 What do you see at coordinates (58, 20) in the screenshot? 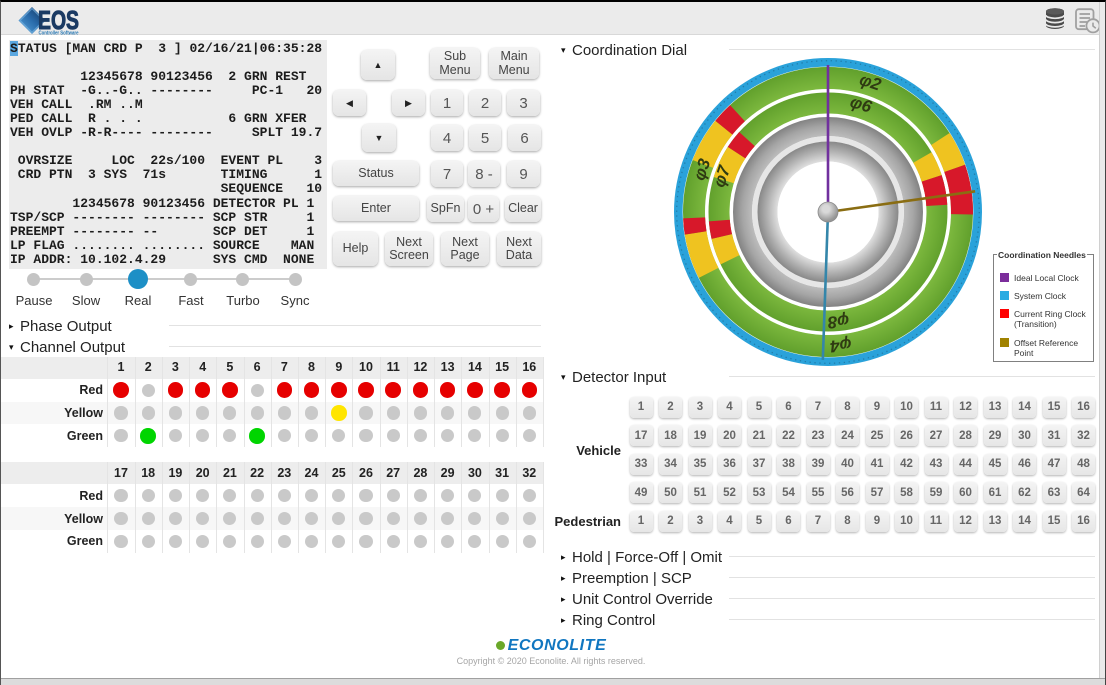
I see `svg-text: EOS` at bounding box center [58, 20].